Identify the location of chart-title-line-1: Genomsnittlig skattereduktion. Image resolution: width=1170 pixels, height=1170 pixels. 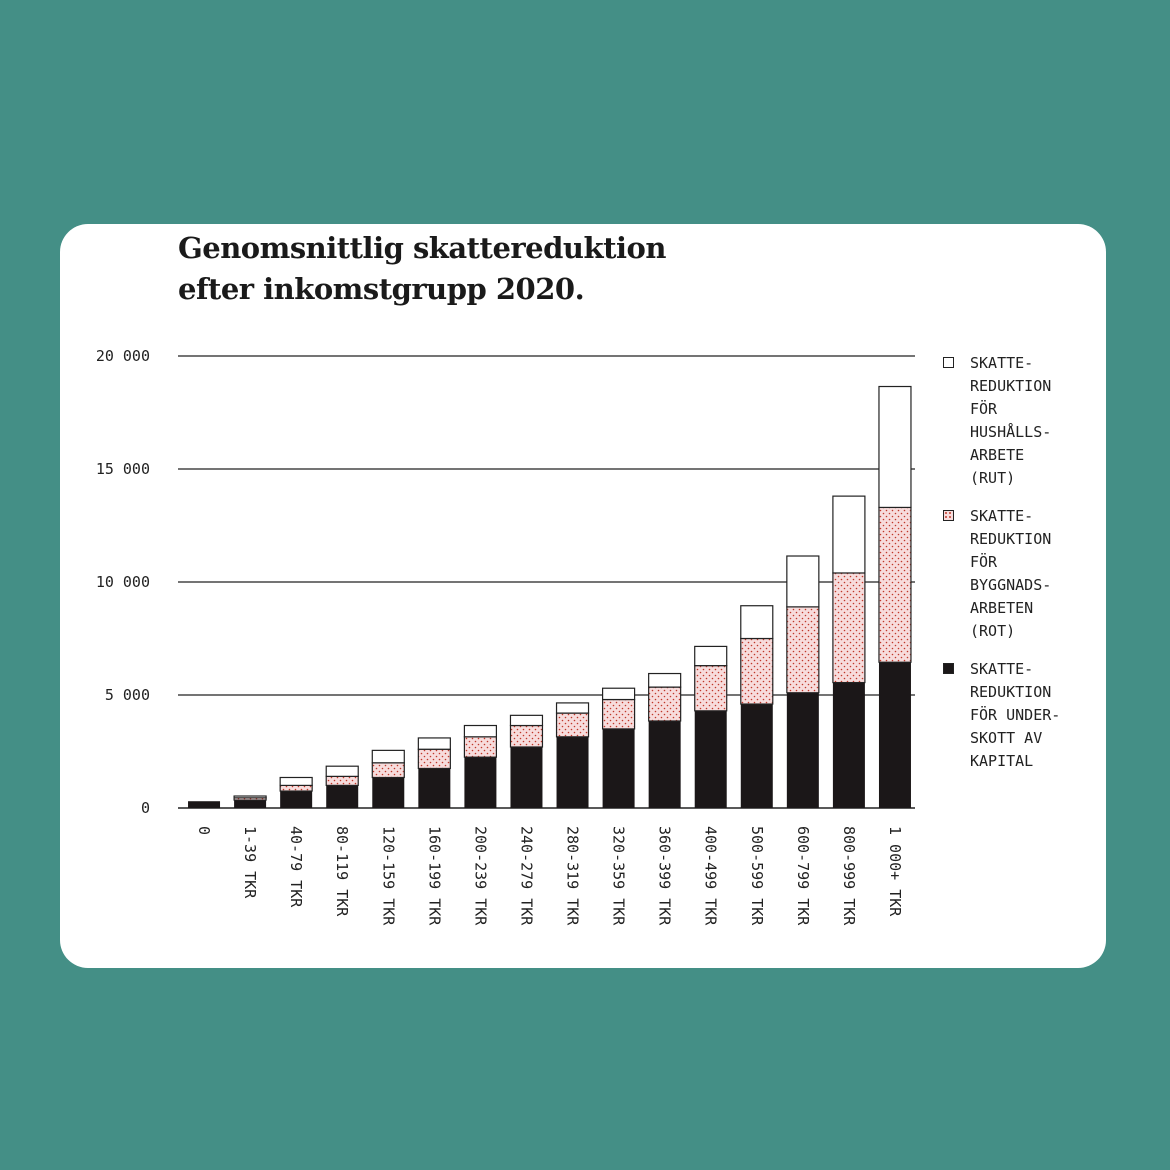
(422, 248).